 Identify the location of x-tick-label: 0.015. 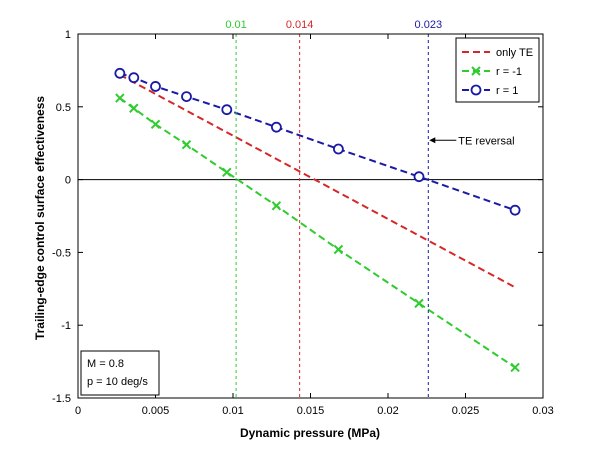
(311, 411).